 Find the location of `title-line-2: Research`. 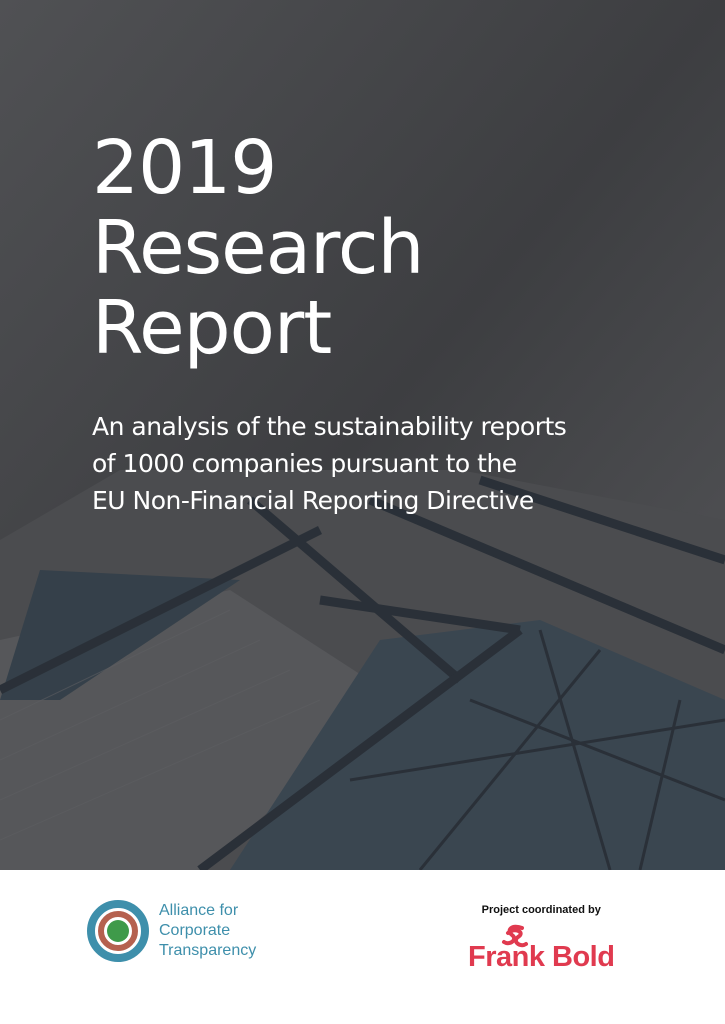

title-line-2: Research is located at coordinates (258, 248).